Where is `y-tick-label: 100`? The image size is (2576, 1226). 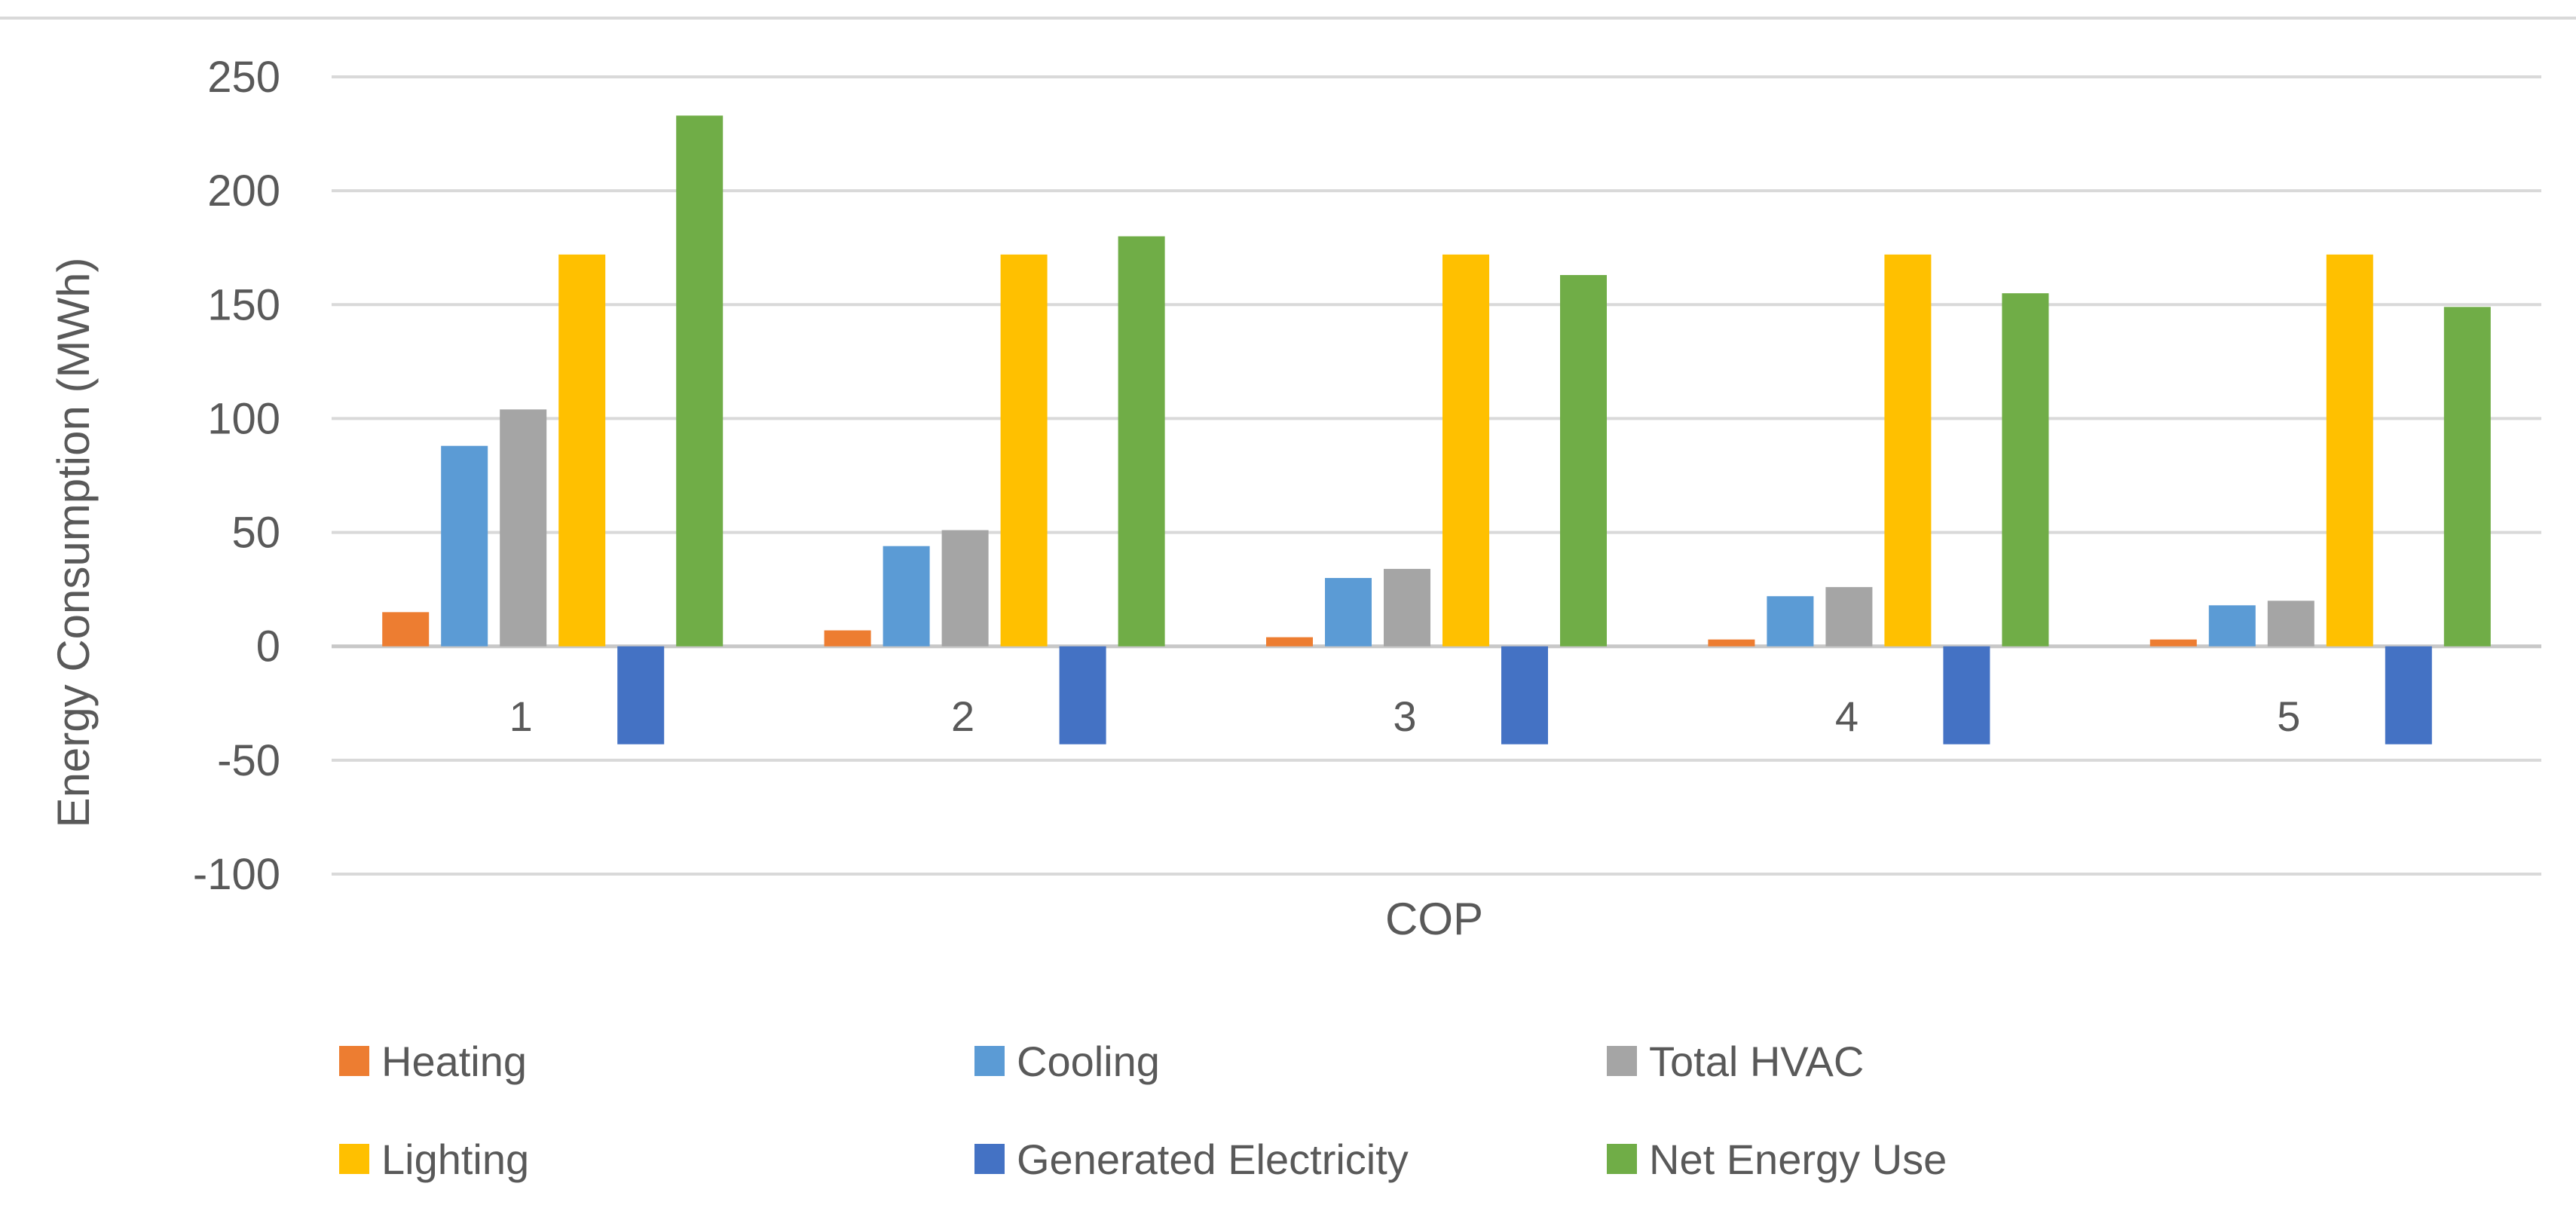
y-tick-label: 100 is located at coordinates (243, 418).